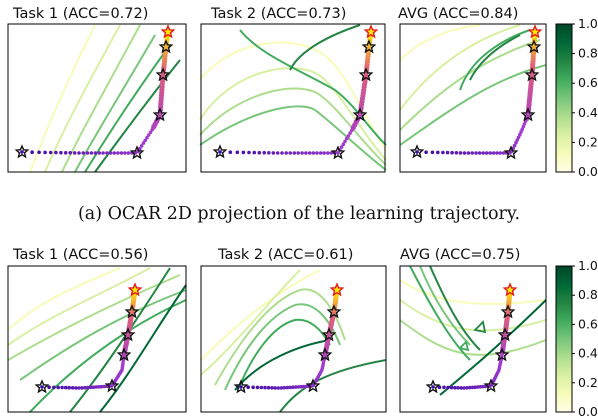 Image resolution: width=598 pixels, height=420 pixels. Describe the element at coordinates (585, 97) in the screenshot. I see `colorbar-ticks-row1: 0.0 0.2 0.4 0.6 0.8 1.0` at that location.